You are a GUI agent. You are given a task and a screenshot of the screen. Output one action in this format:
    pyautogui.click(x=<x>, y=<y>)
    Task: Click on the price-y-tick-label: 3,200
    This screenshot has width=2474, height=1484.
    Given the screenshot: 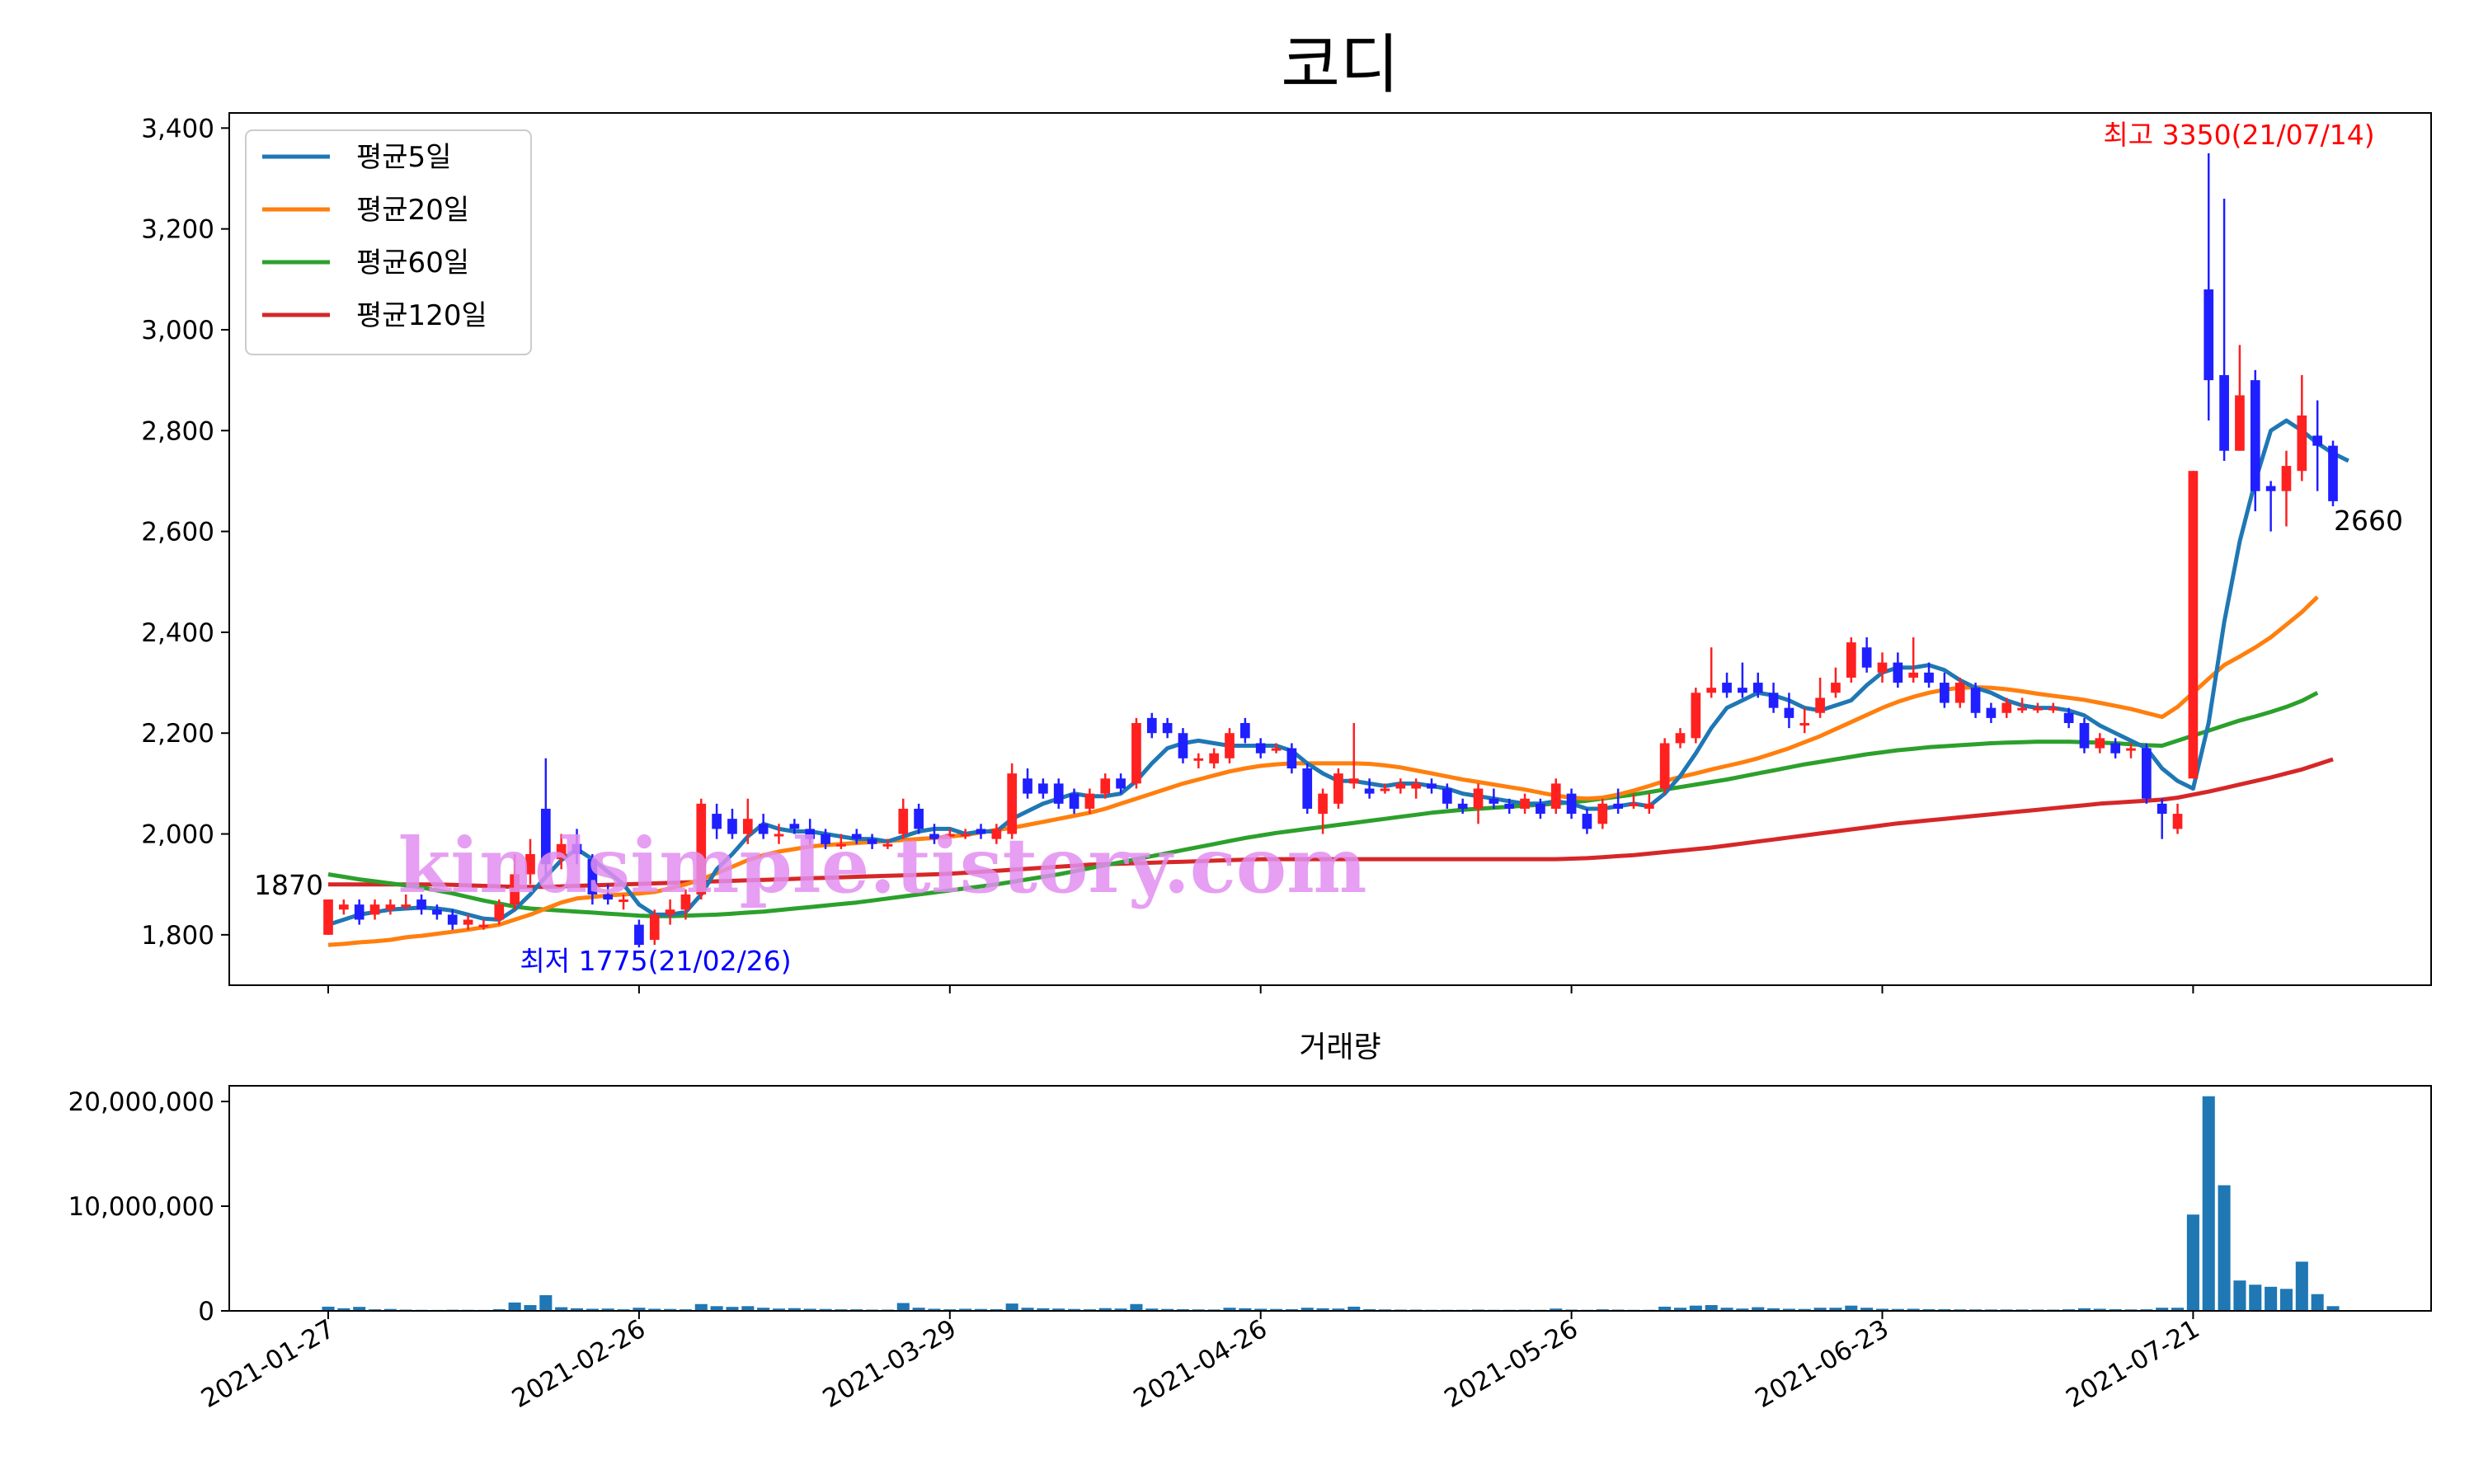 What is the action you would take?
    pyautogui.click(x=177, y=230)
    